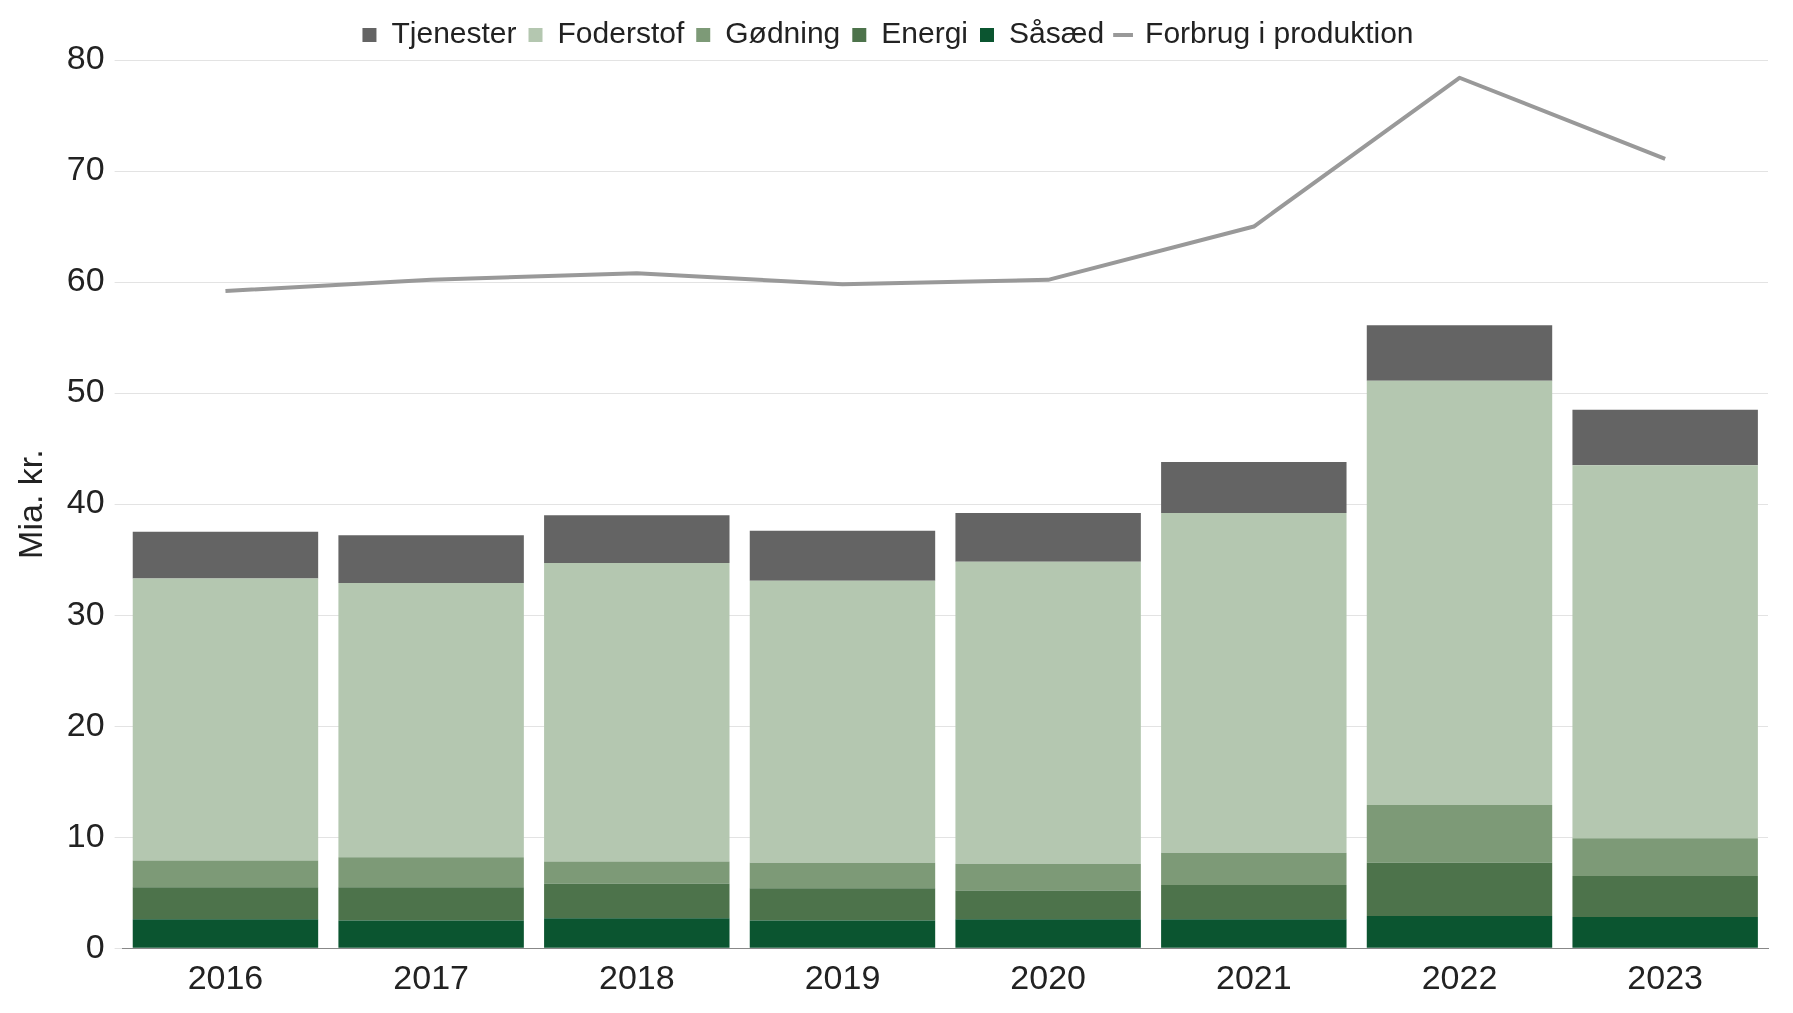 This screenshot has height=1013, width=1793. I want to click on legend-label: Forbrug i produktion, so click(1279, 33).